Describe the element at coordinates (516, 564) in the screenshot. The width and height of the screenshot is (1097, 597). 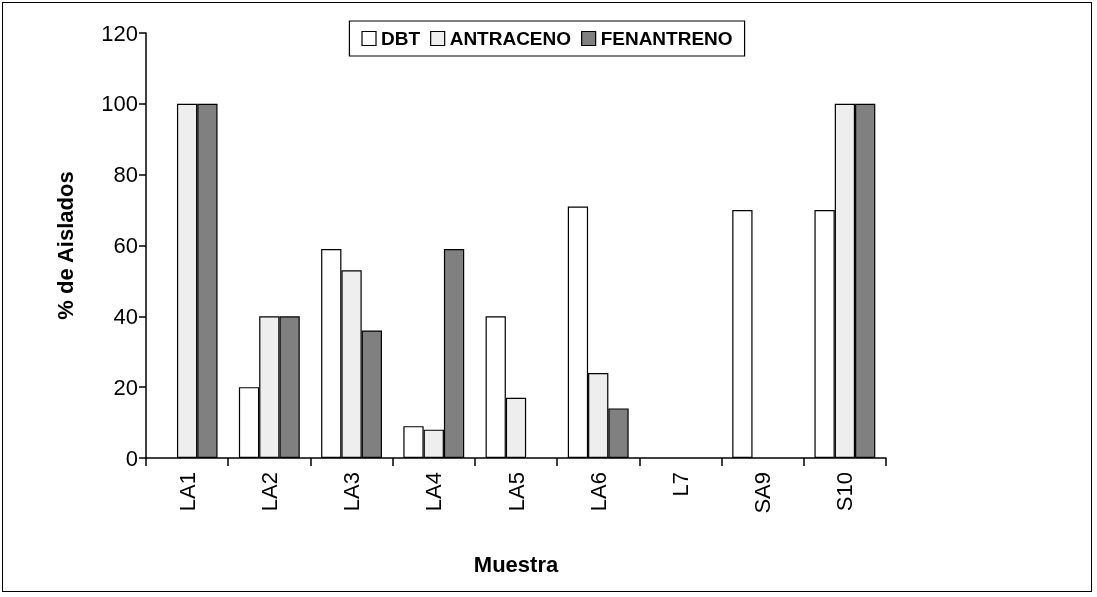
I see `x-axis-title: Muestra` at that location.